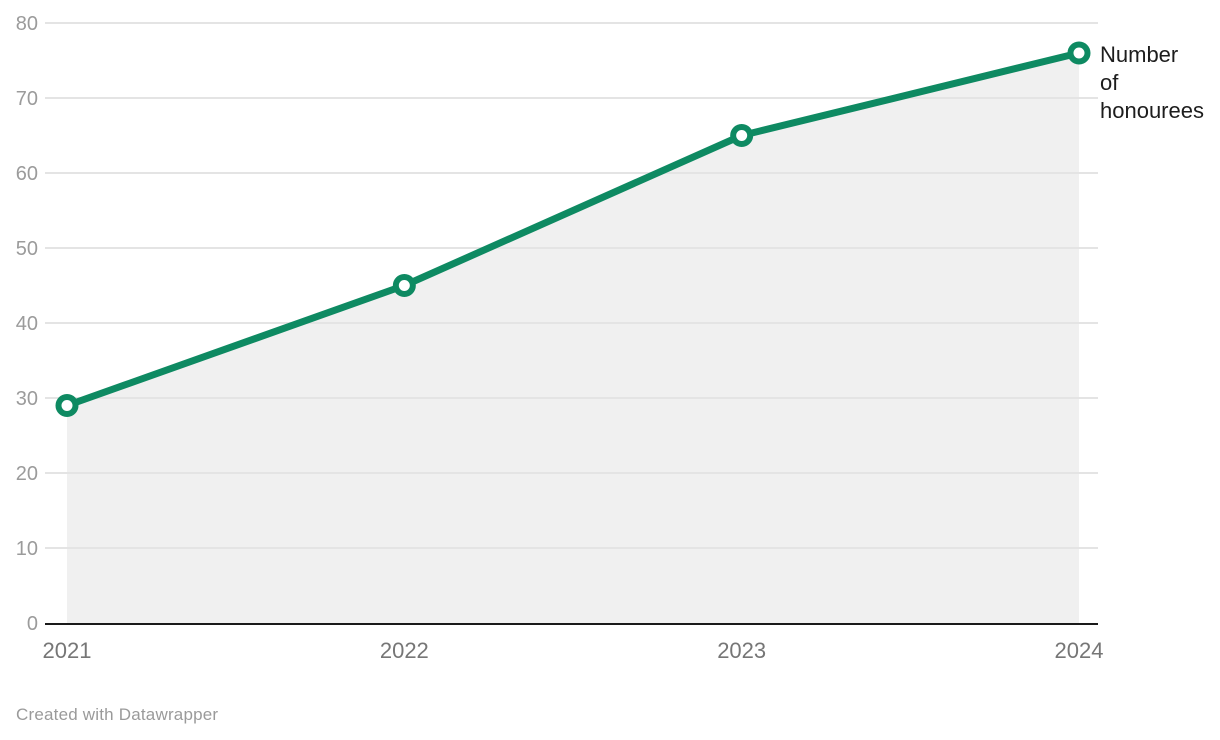 This screenshot has width=1220, height=740. I want to click on y-tick-label-40: 40, so click(27, 324).